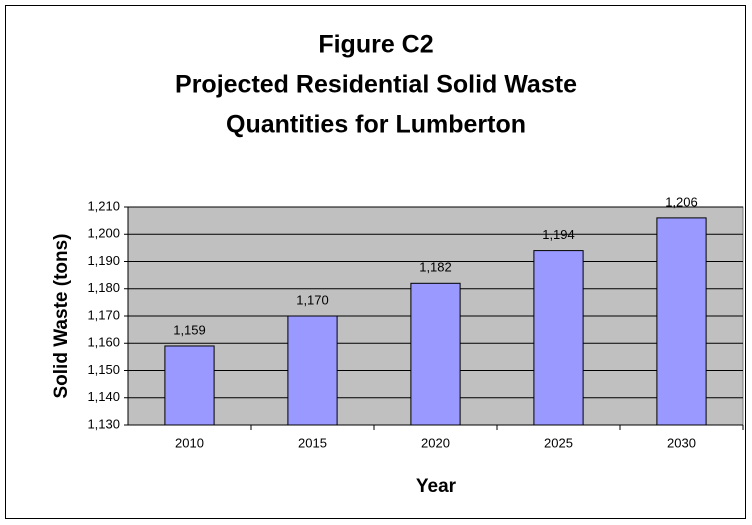 The image size is (752, 525). Describe the element at coordinates (436, 486) in the screenshot. I see `x-axis-title: Year` at that location.